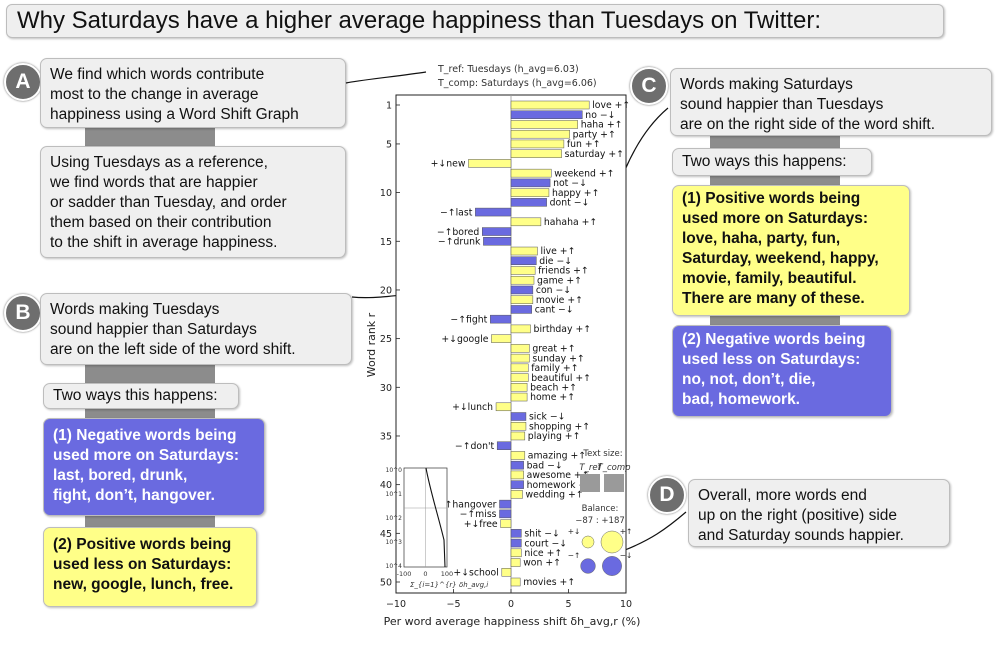  I want to click on cumulative-x-label: Σ_{i=1}^{r} δh_avg,i, so click(449, 585).